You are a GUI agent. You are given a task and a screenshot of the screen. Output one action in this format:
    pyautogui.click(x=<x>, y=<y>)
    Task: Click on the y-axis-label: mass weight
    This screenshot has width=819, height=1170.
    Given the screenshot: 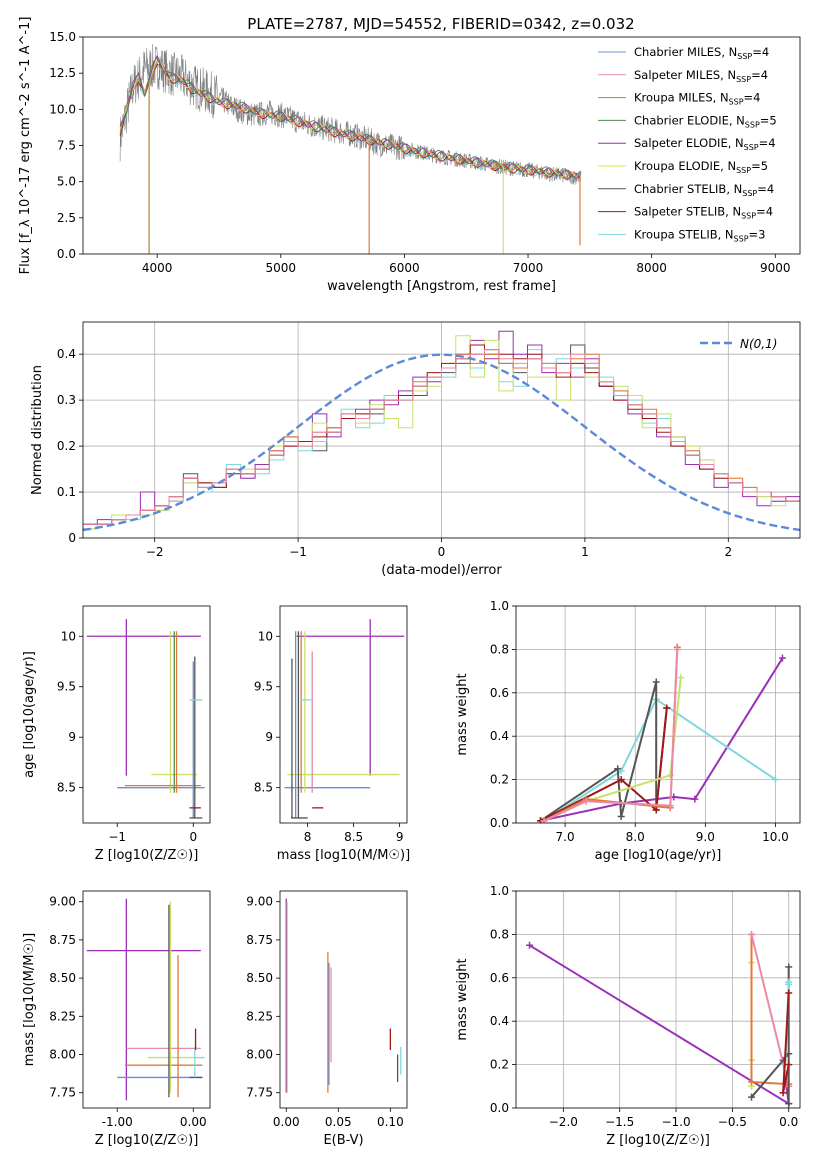 What is the action you would take?
    pyautogui.click(x=462, y=999)
    